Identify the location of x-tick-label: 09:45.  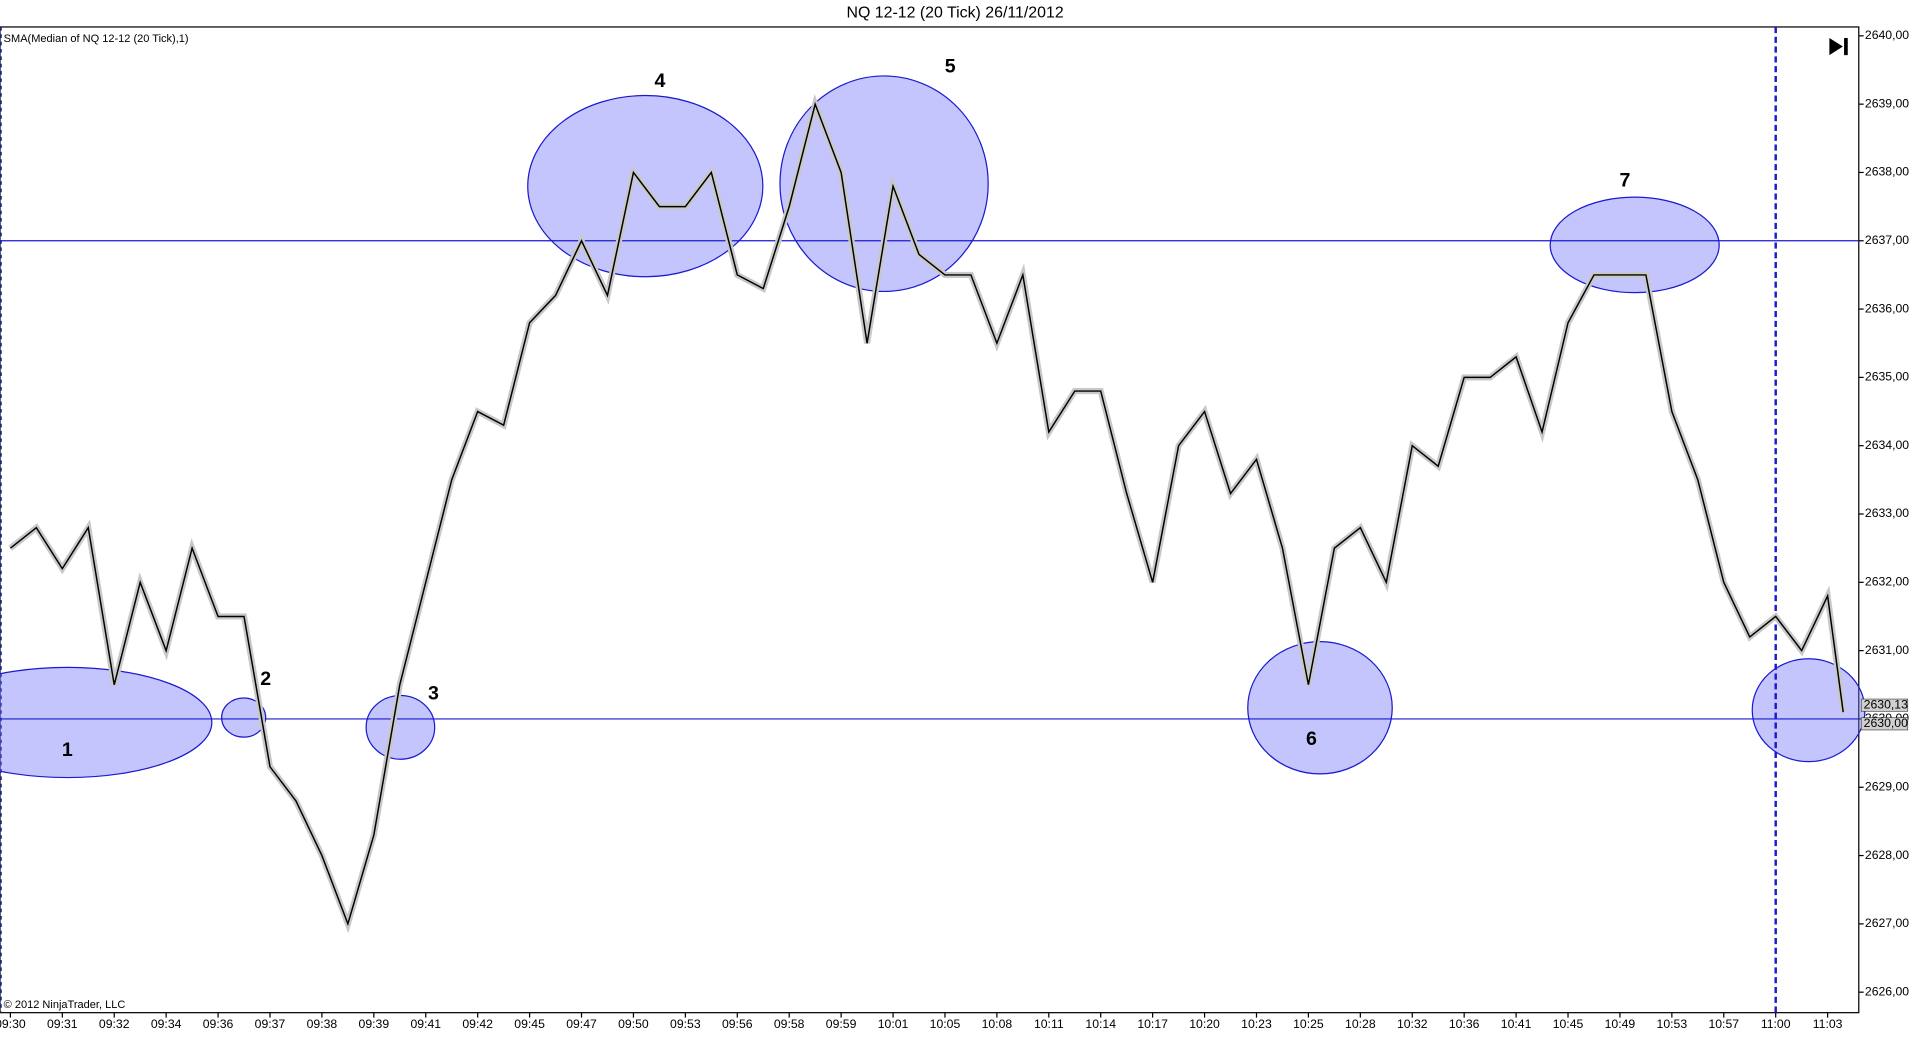
(529, 1024).